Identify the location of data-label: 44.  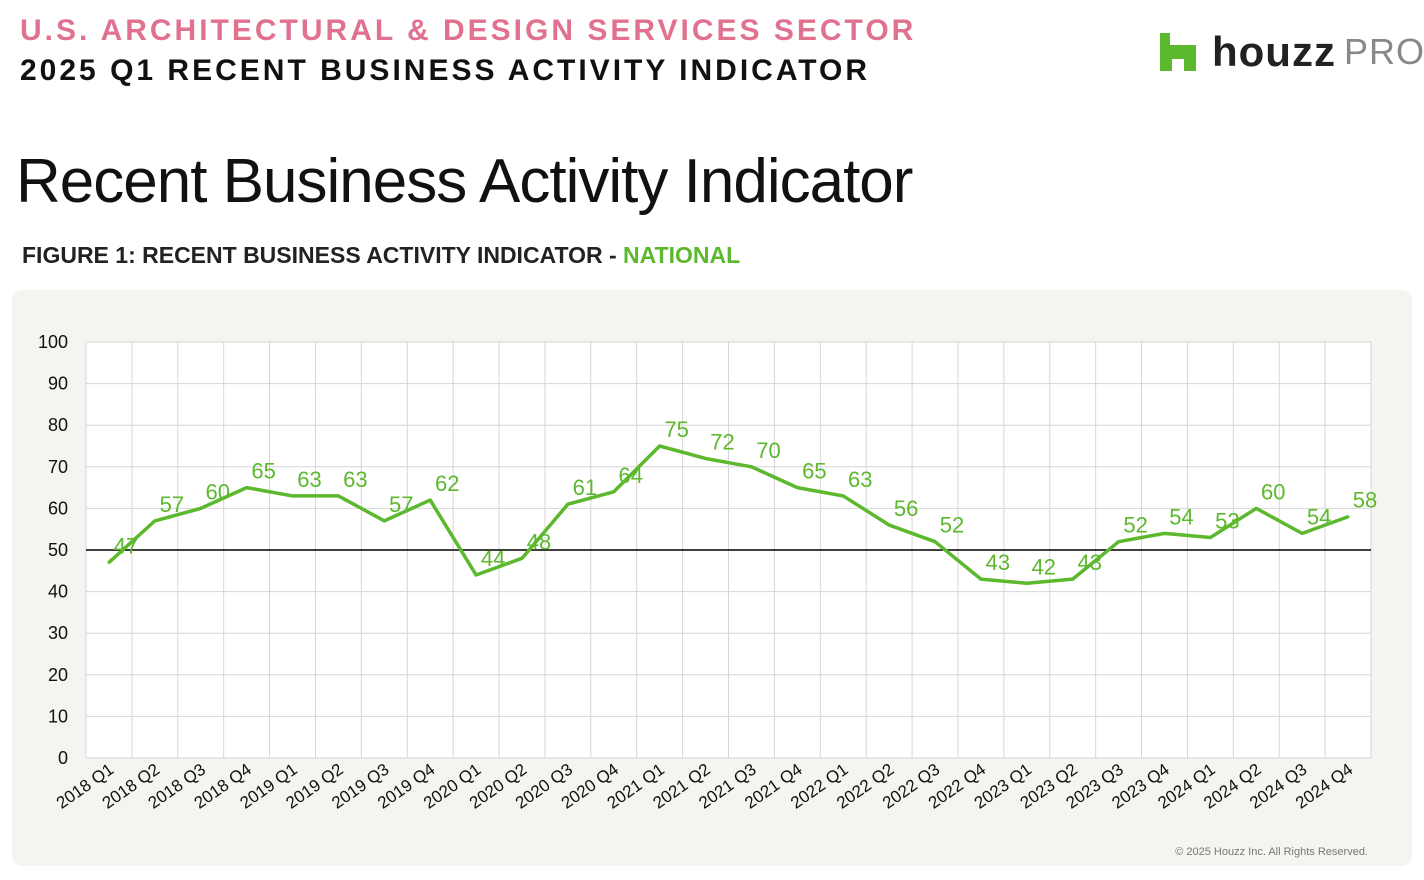
(493, 558).